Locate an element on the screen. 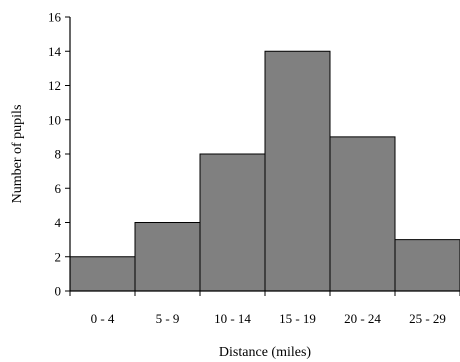 The height and width of the screenshot is (362, 460). x-axis-title: Distance (miles) is located at coordinates (265, 352).